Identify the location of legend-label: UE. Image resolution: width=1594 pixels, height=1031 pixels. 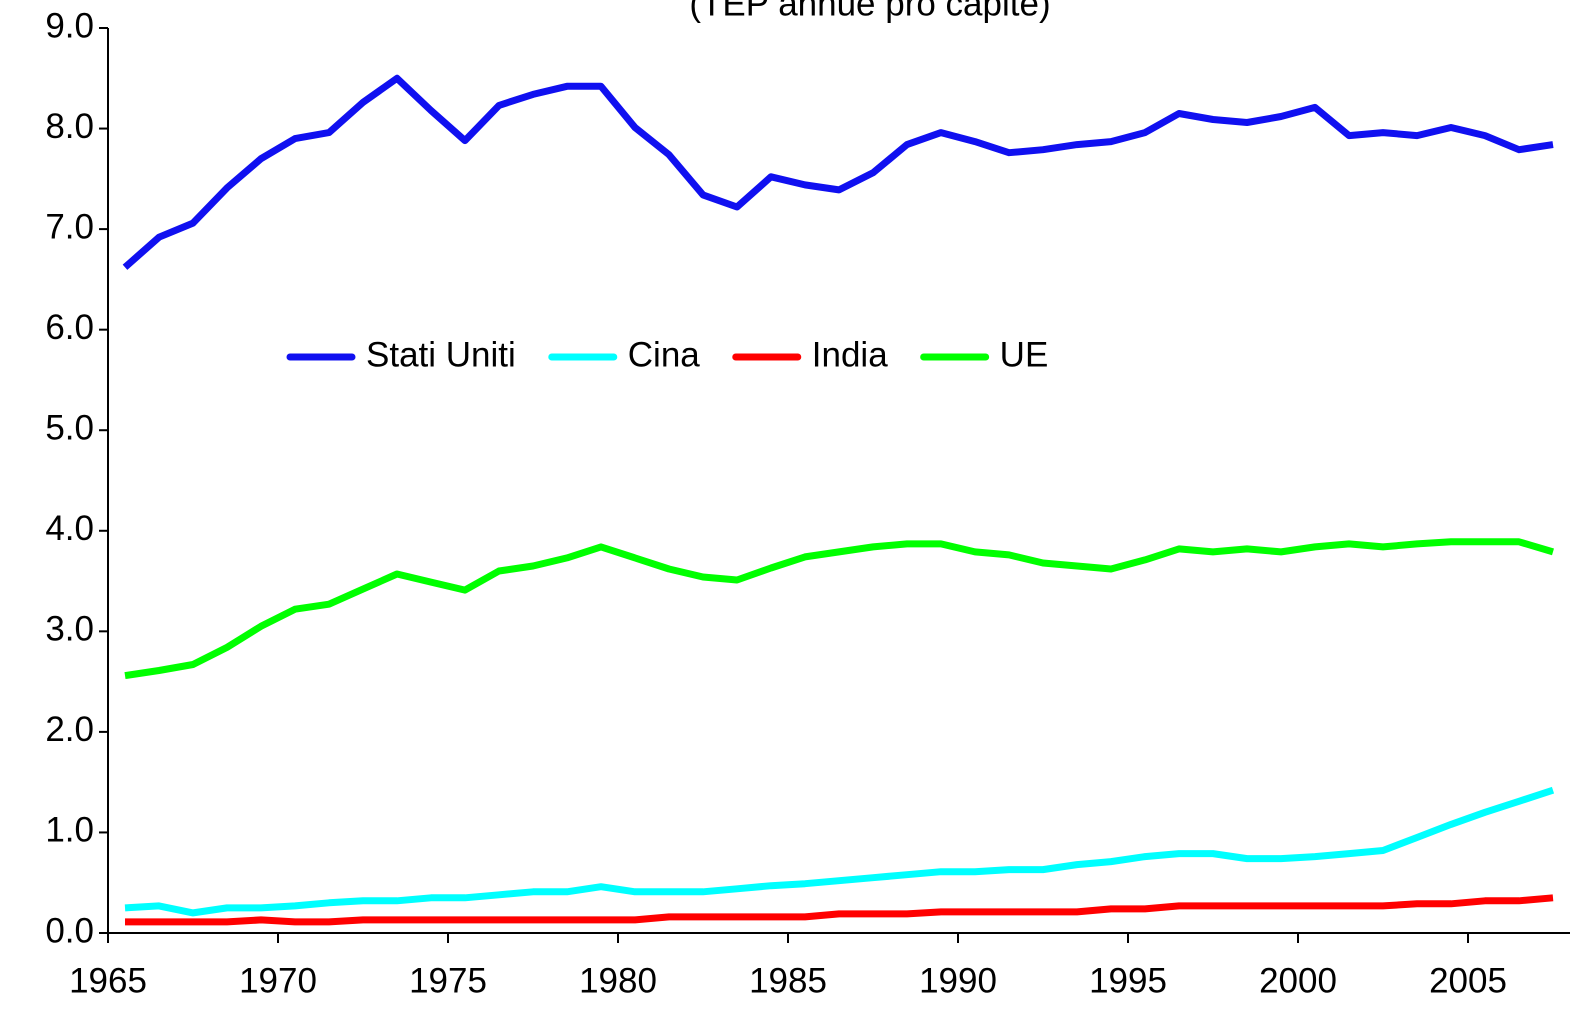
(1024, 354).